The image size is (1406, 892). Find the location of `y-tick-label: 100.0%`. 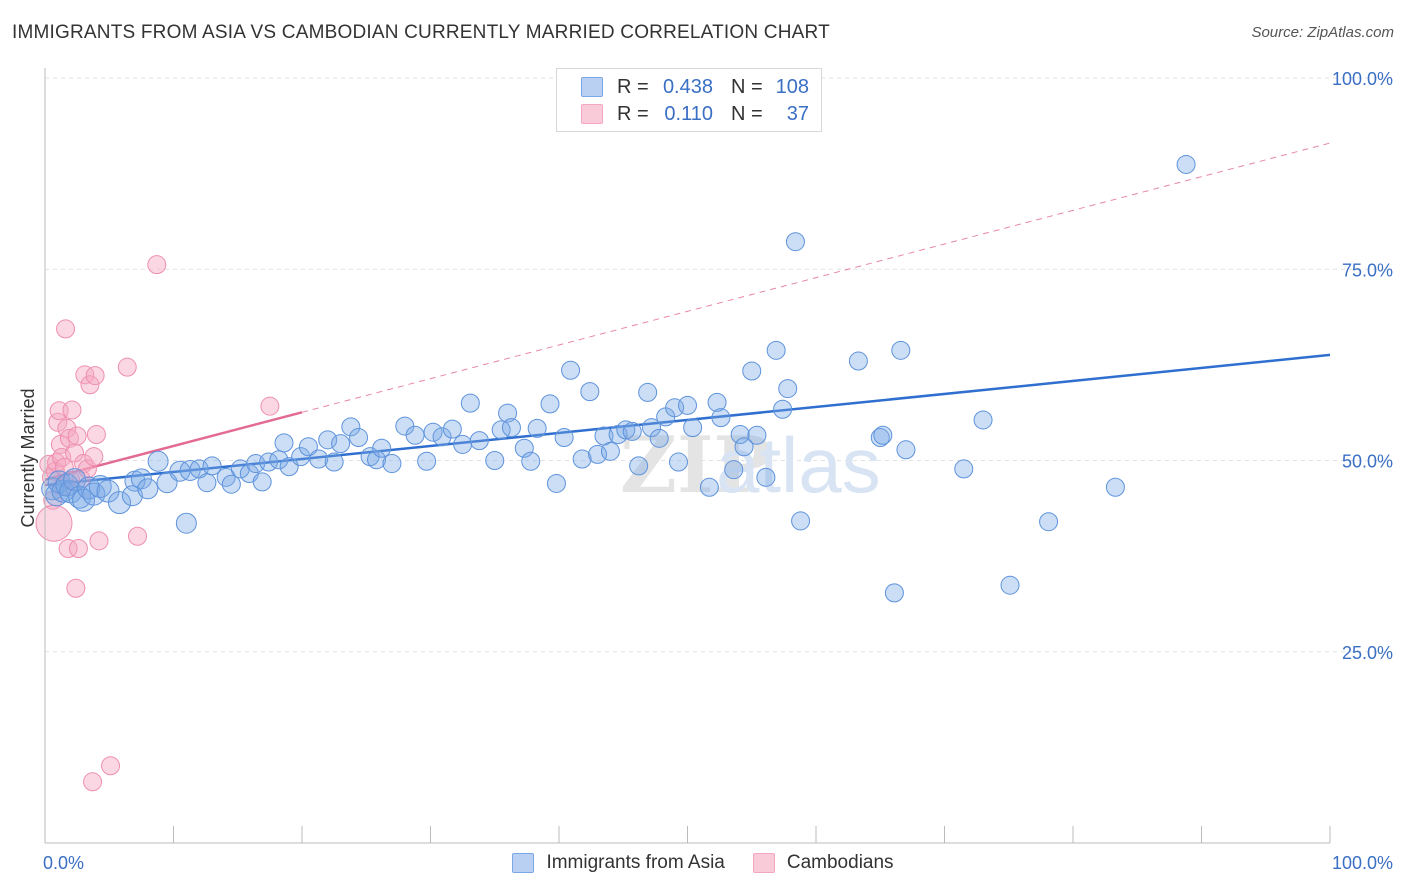

y-tick-label: 100.0% is located at coordinates (1362, 79).